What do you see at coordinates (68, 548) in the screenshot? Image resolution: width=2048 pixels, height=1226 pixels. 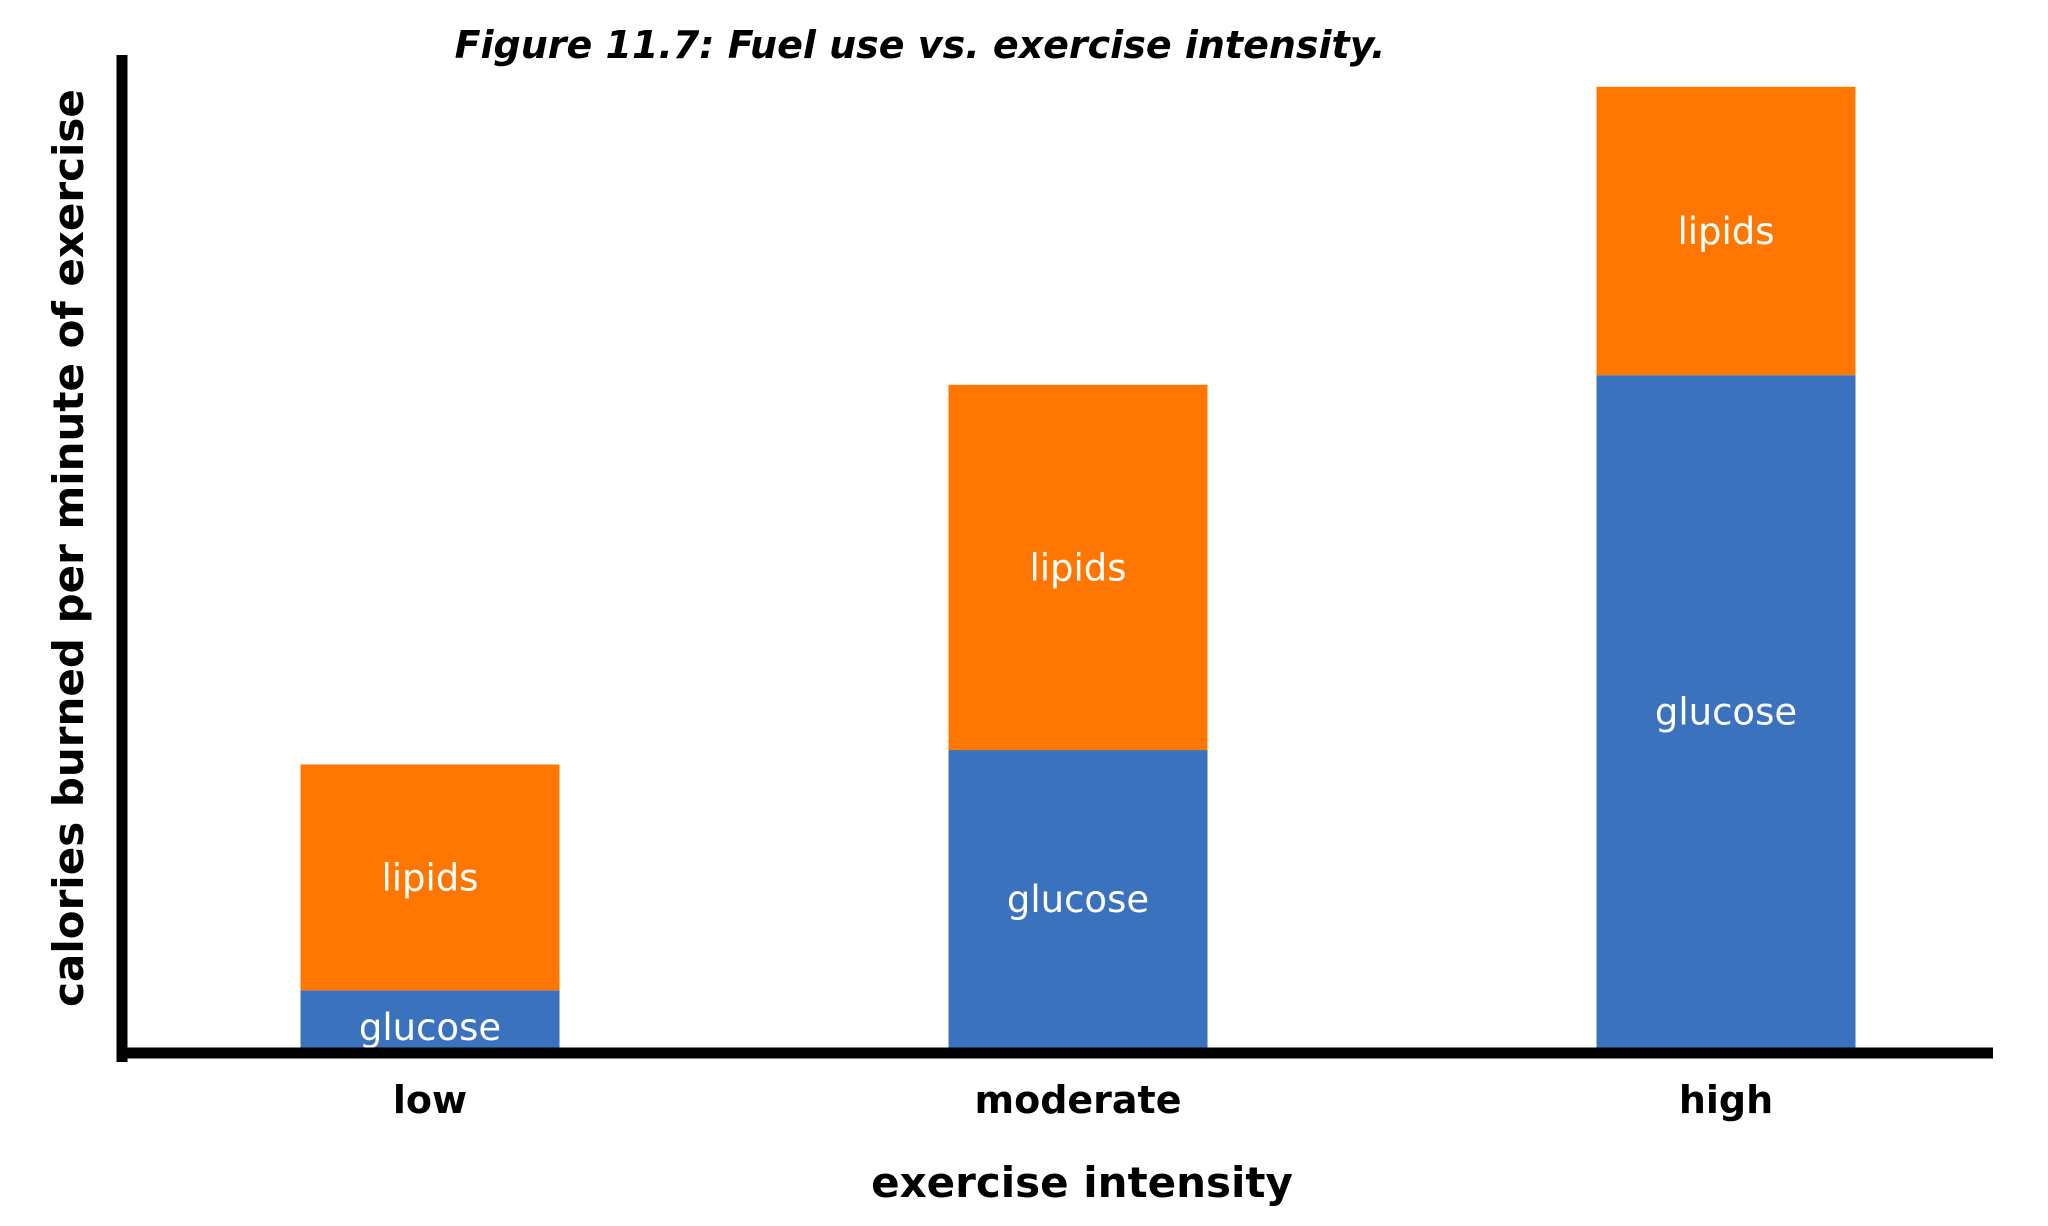 I see `y-axis-title: calories burned per minute of exercise` at bounding box center [68, 548].